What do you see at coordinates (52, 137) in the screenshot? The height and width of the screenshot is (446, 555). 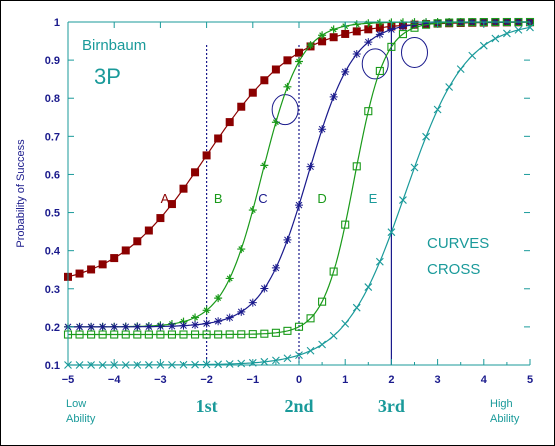 I see `y-tick-label: 0.7` at bounding box center [52, 137].